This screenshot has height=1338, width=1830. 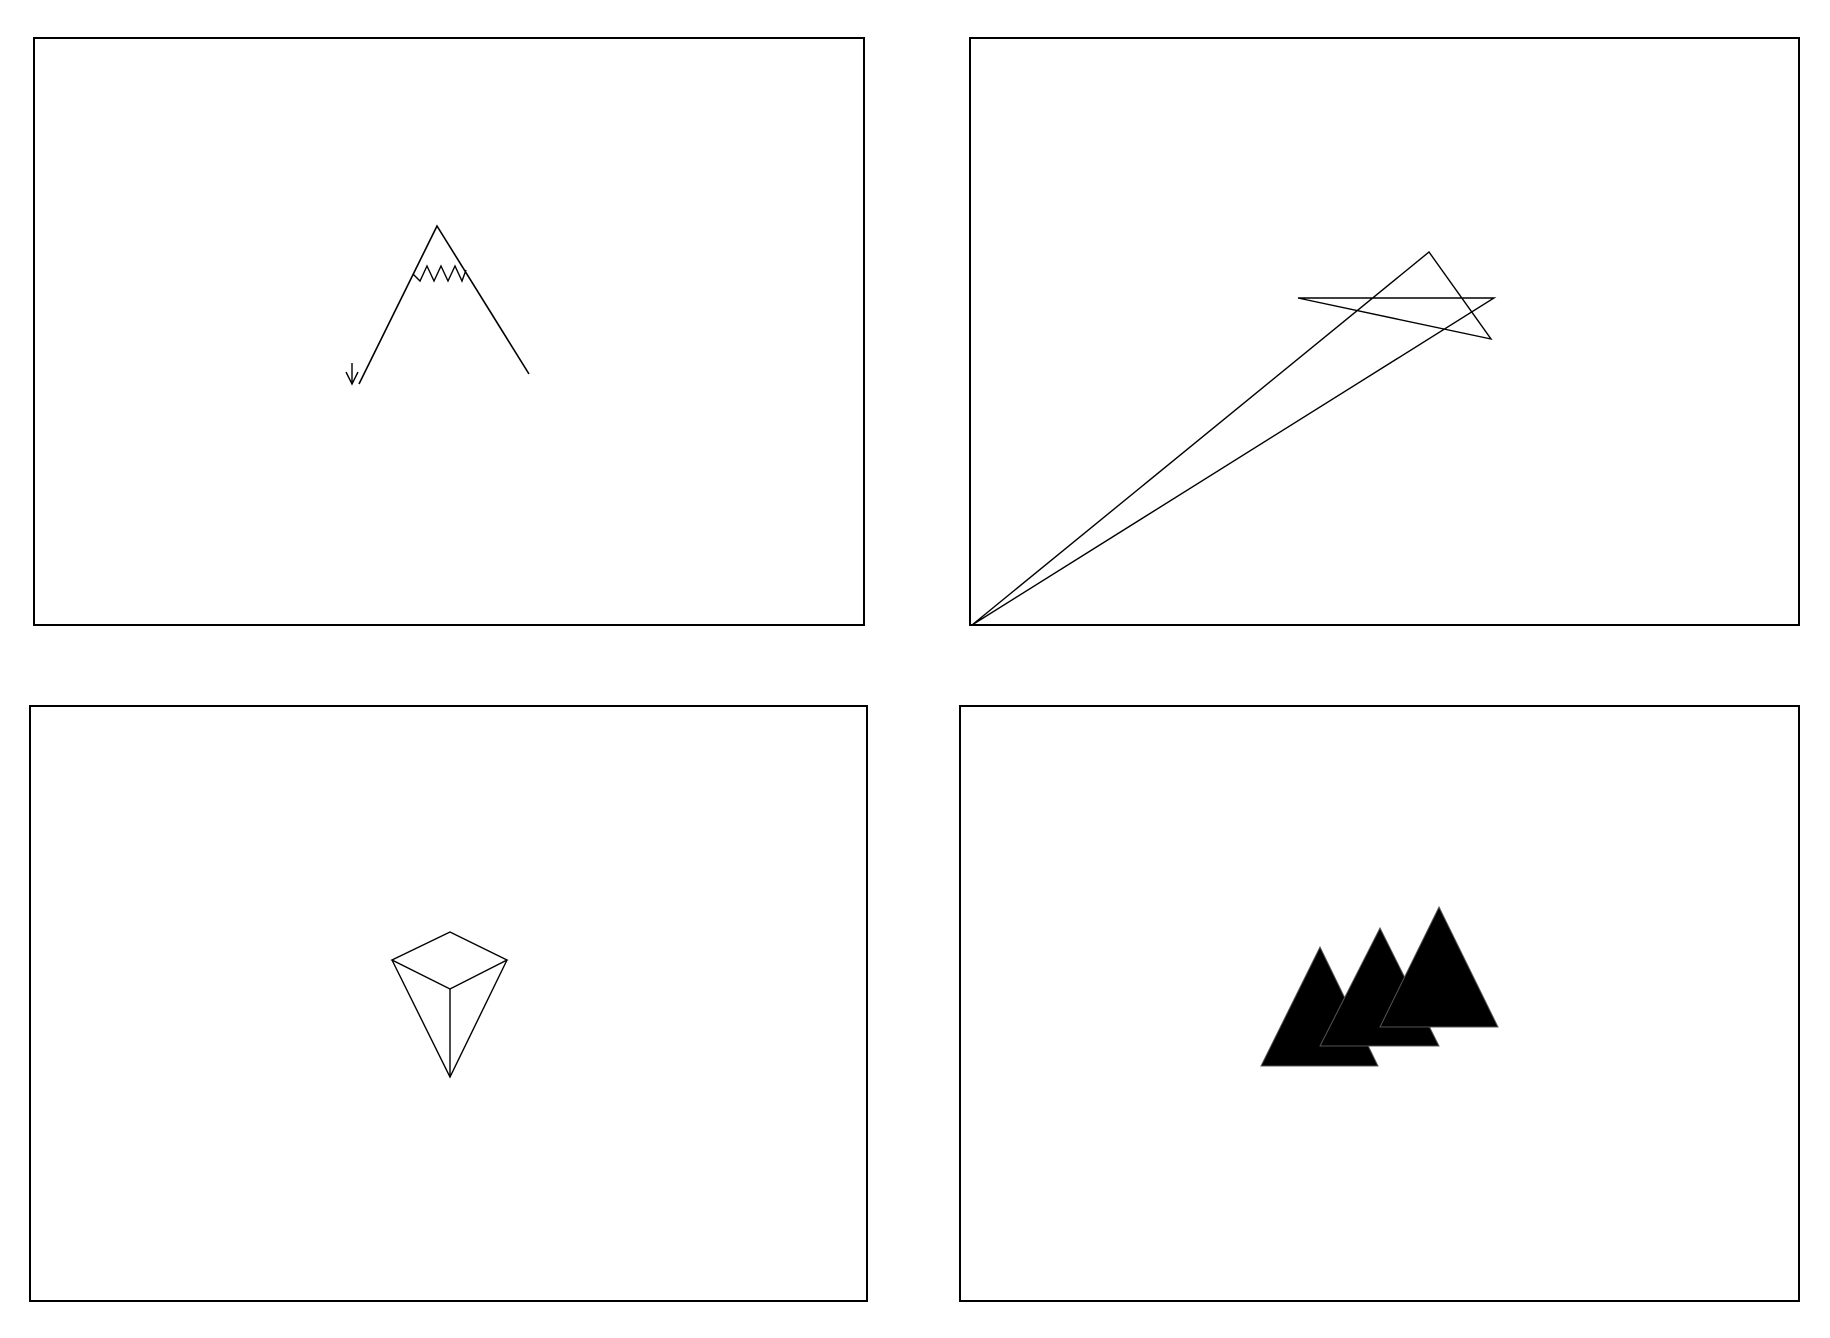 I want to click on mountain-outline, so click(x=444, y=304).